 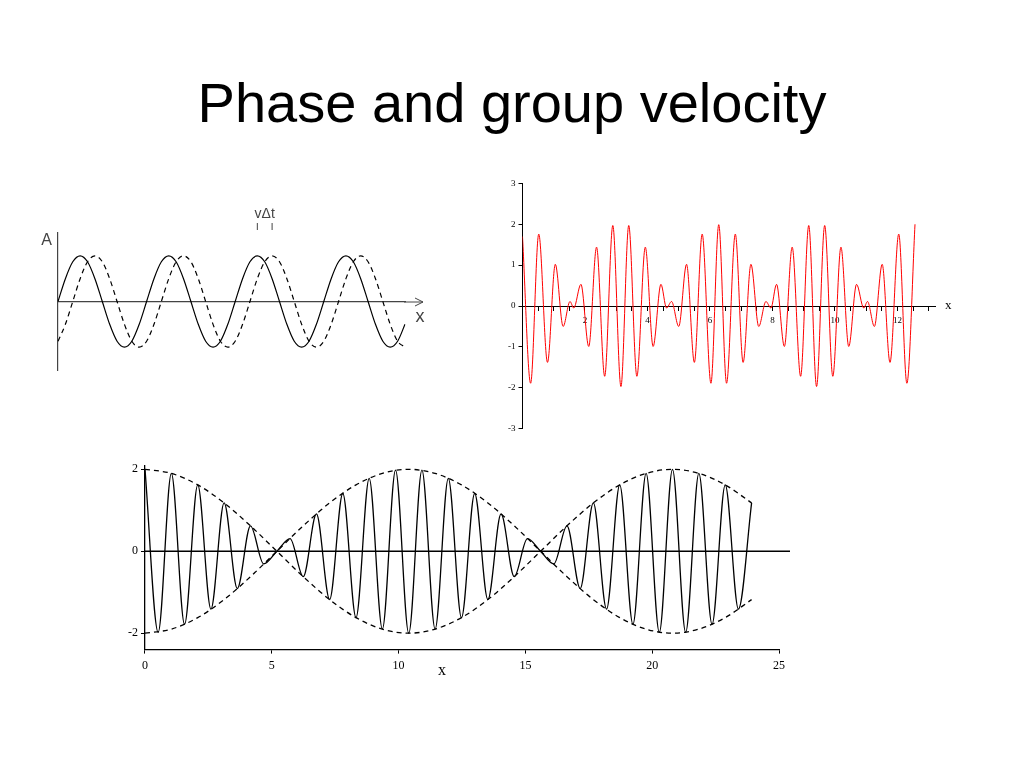 What do you see at coordinates (512, 427) in the screenshot?
I see `y-tick-label: -3` at bounding box center [512, 427].